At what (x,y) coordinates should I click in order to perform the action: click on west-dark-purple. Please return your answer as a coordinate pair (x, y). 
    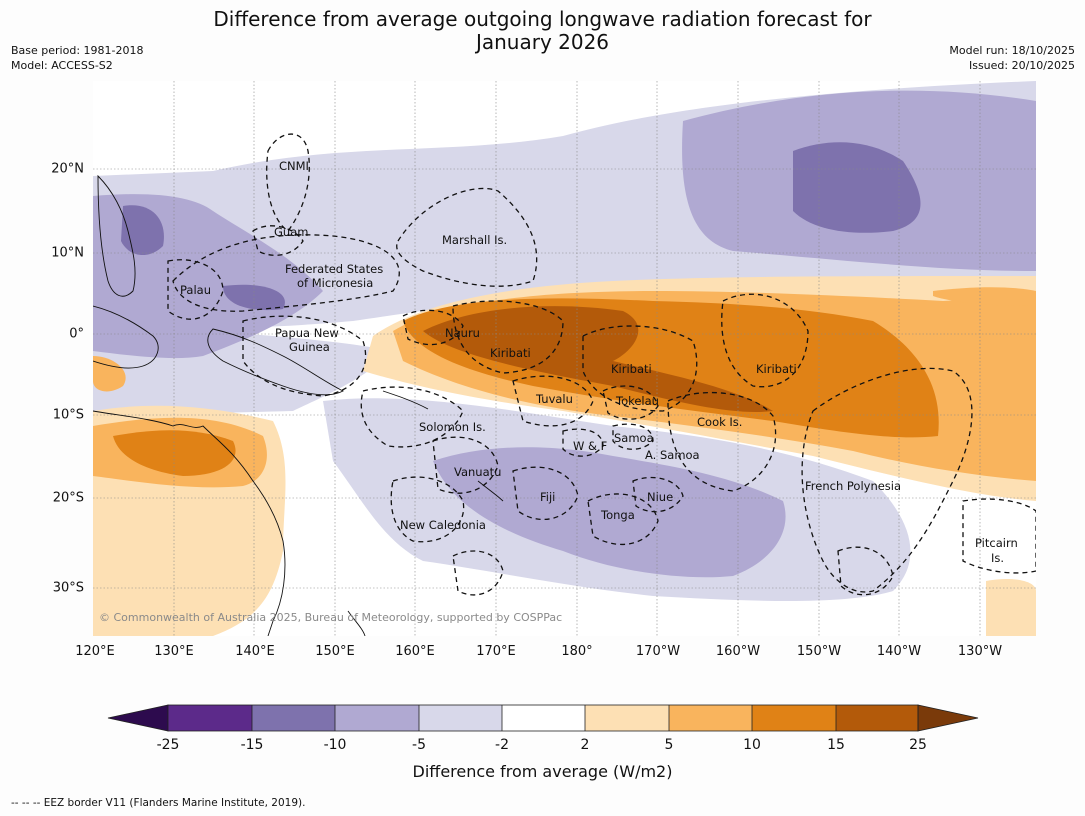
    Looking at the image, I should click on (142, 230).